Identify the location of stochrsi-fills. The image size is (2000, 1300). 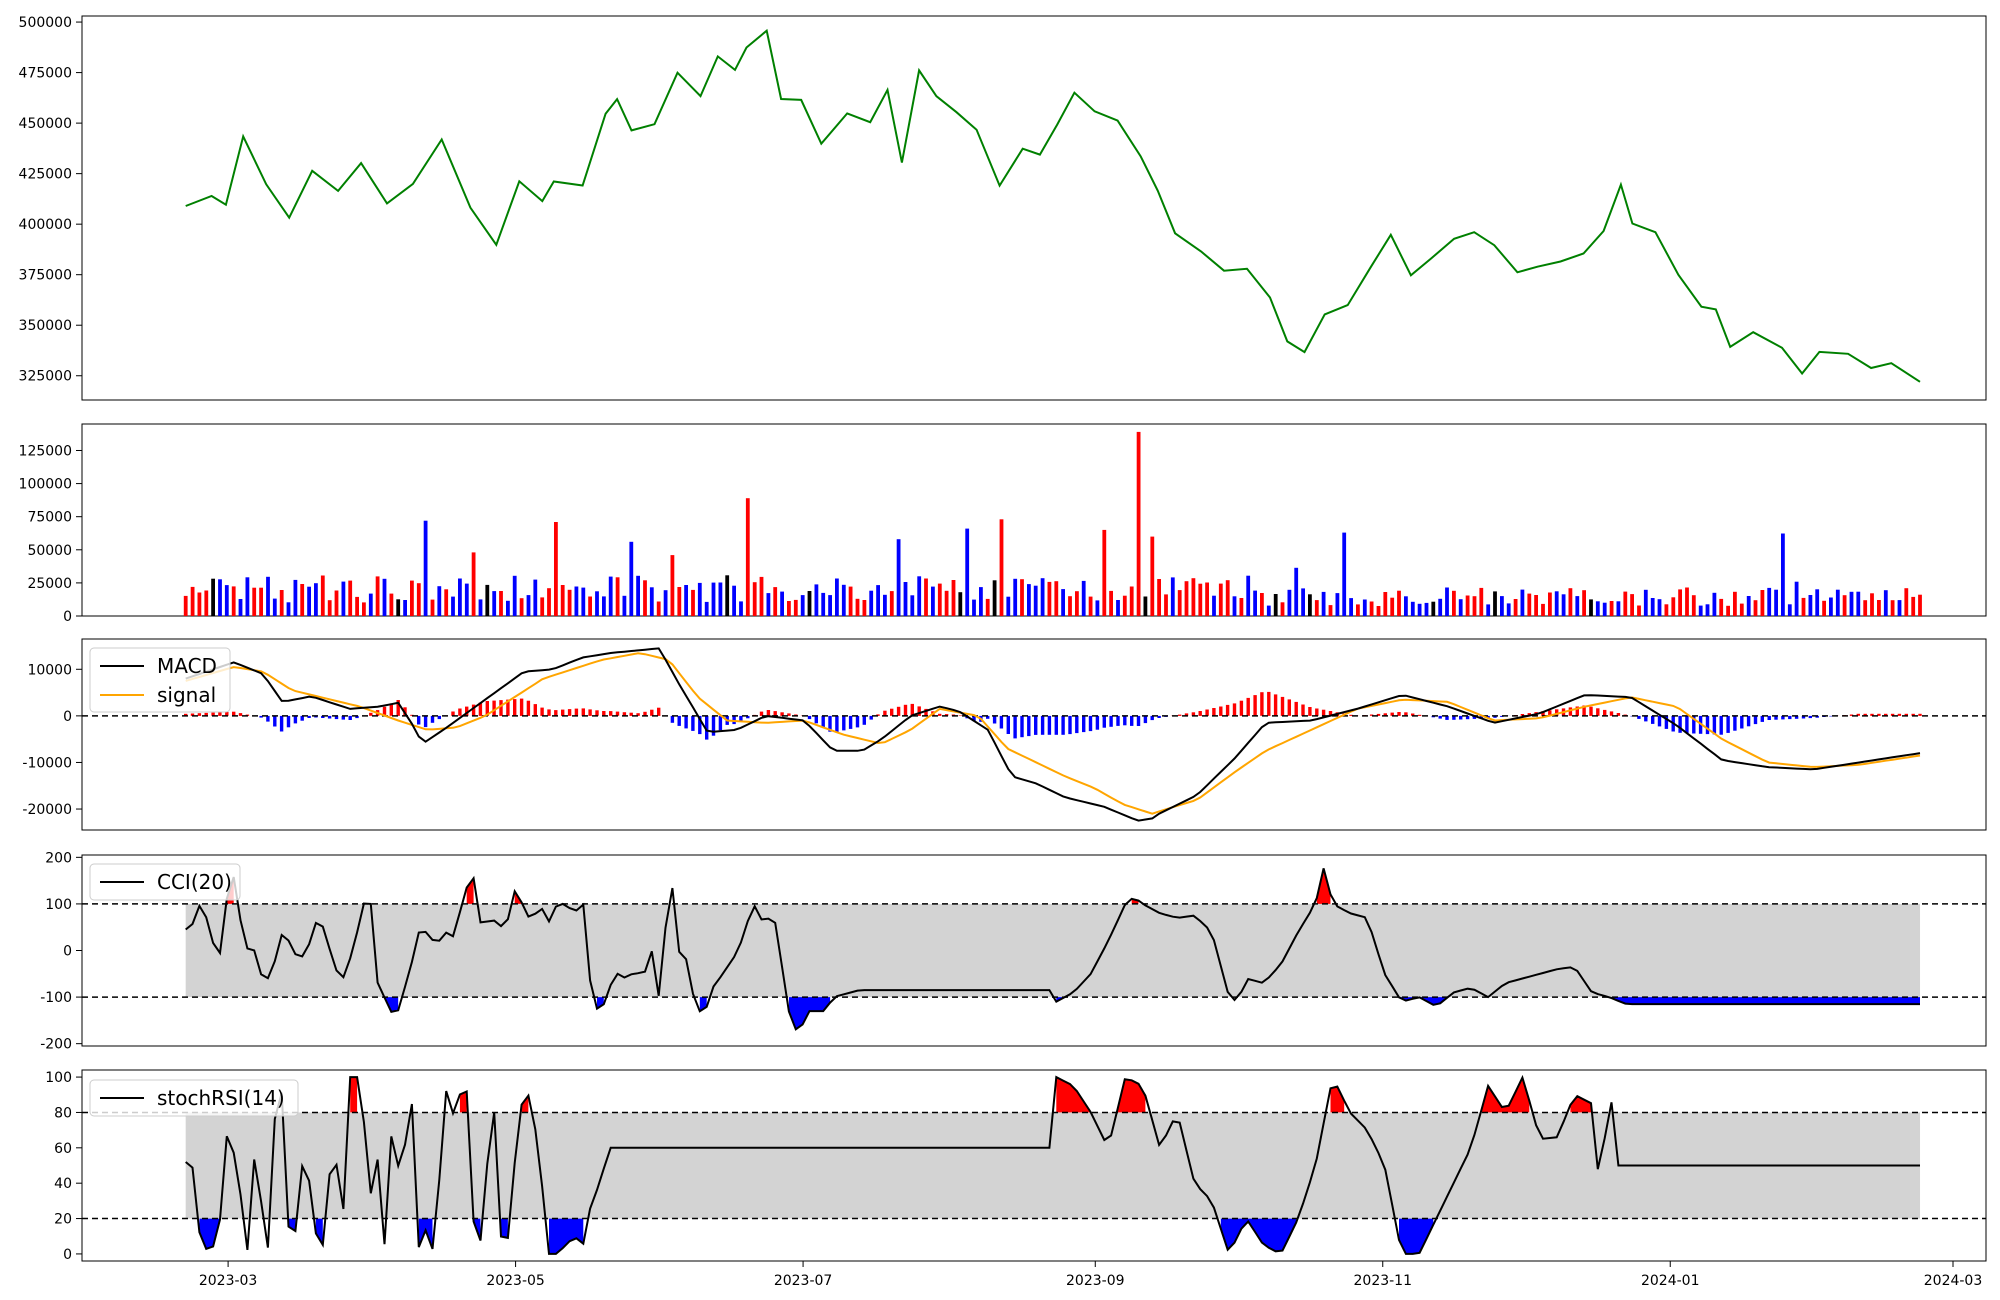
(895, 1165).